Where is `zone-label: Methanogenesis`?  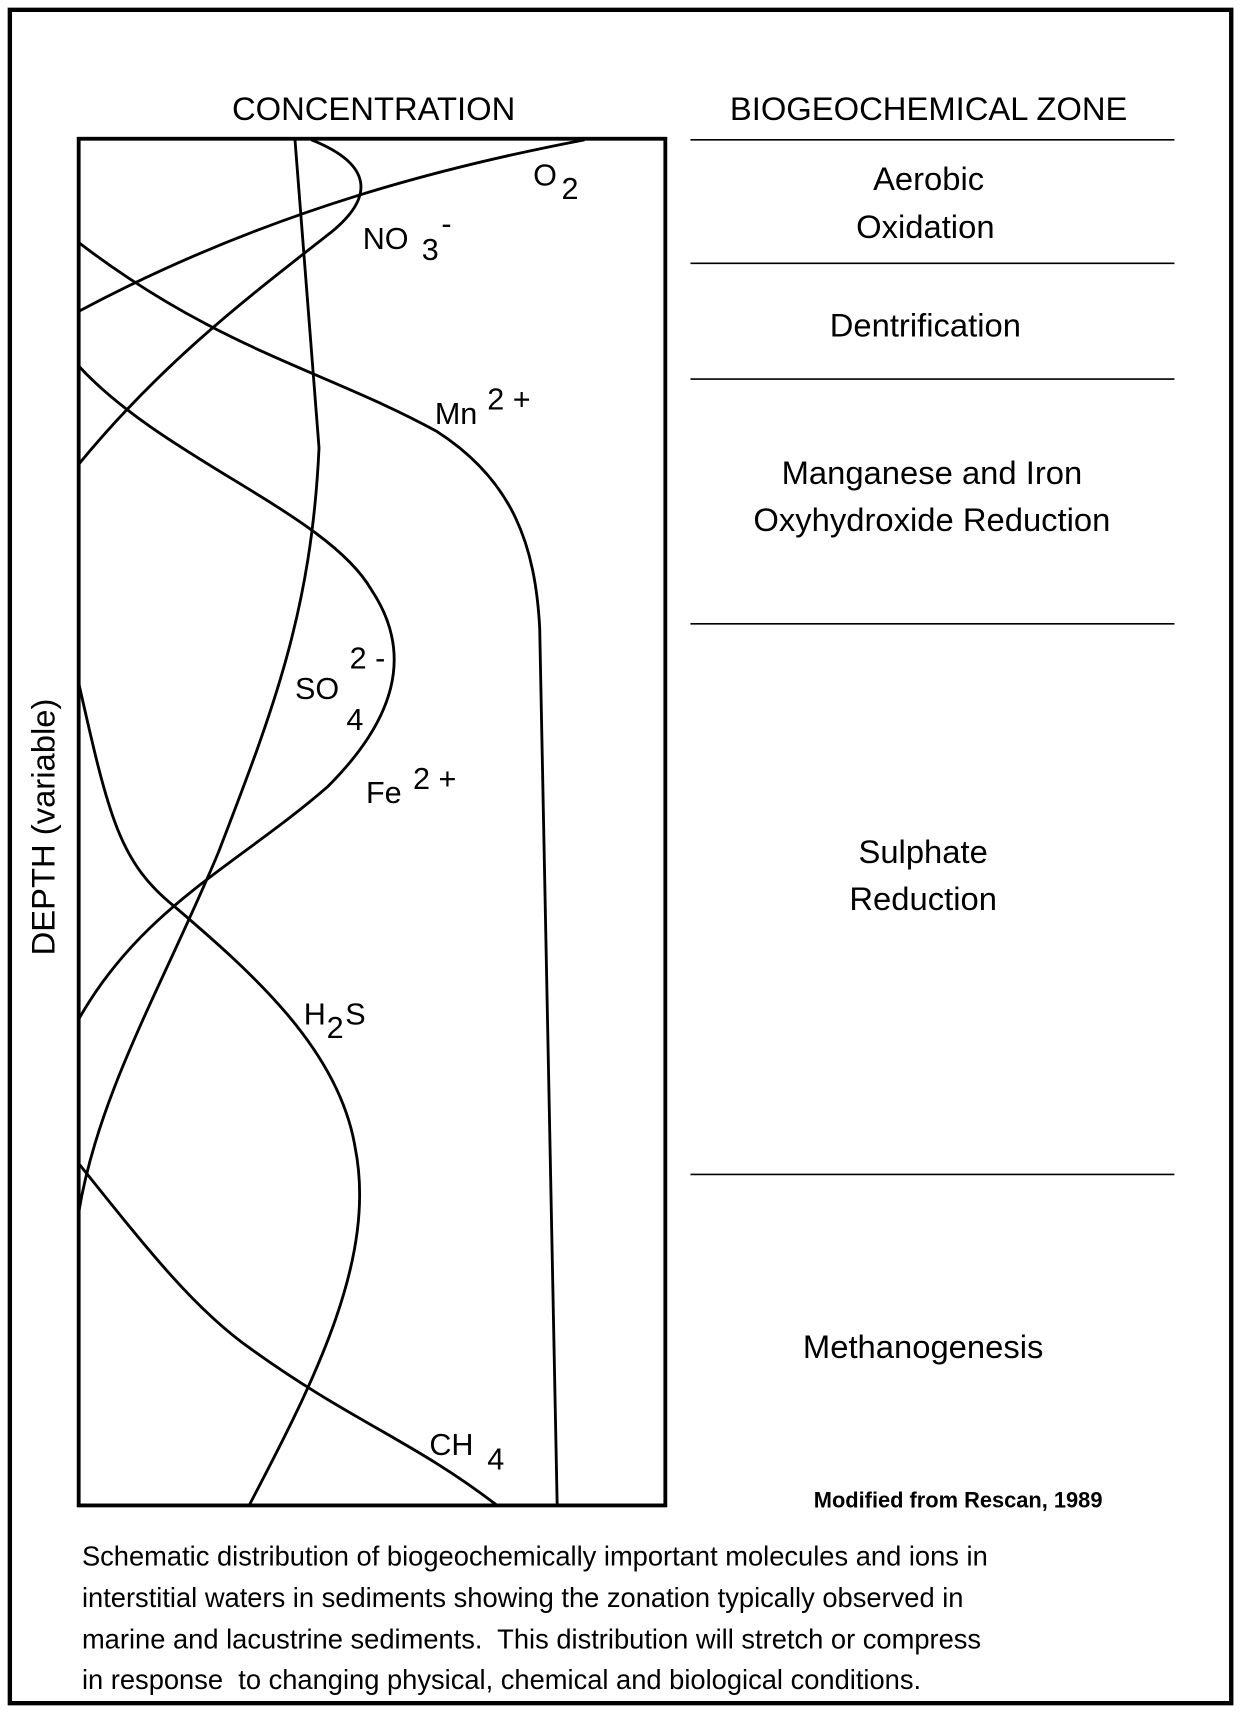
zone-label: Methanogenesis is located at coordinates (923, 1346).